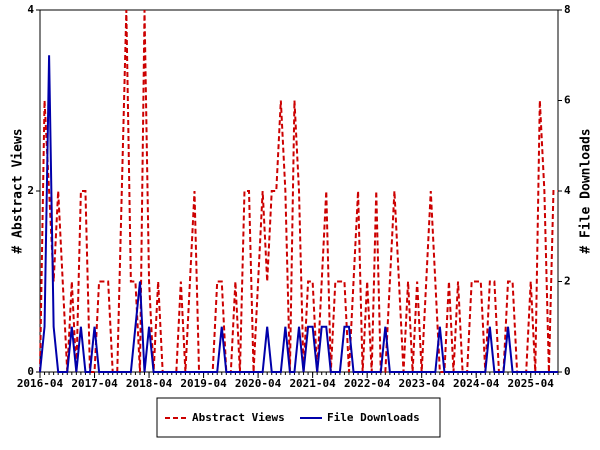 The image size is (600, 450). What do you see at coordinates (567, 100) in the screenshot?
I see `y2-tick-label: 6` at bounding box center [567, 100].